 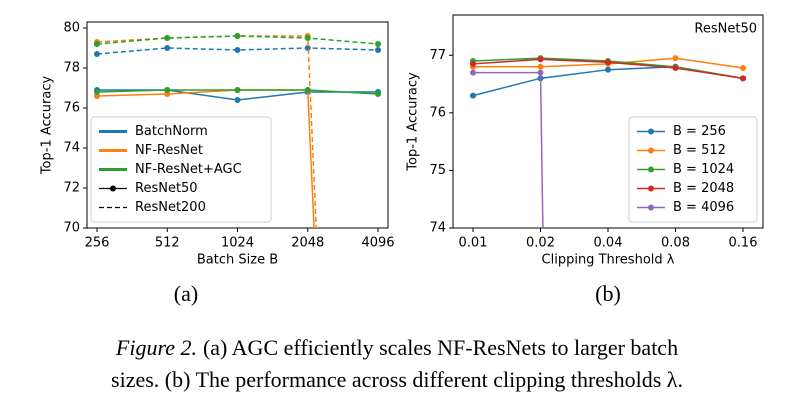 What do you see at coordinates (167, 243) in the screenshot?
I see `x-tick-label: 512` at bounding box center [167, 243].